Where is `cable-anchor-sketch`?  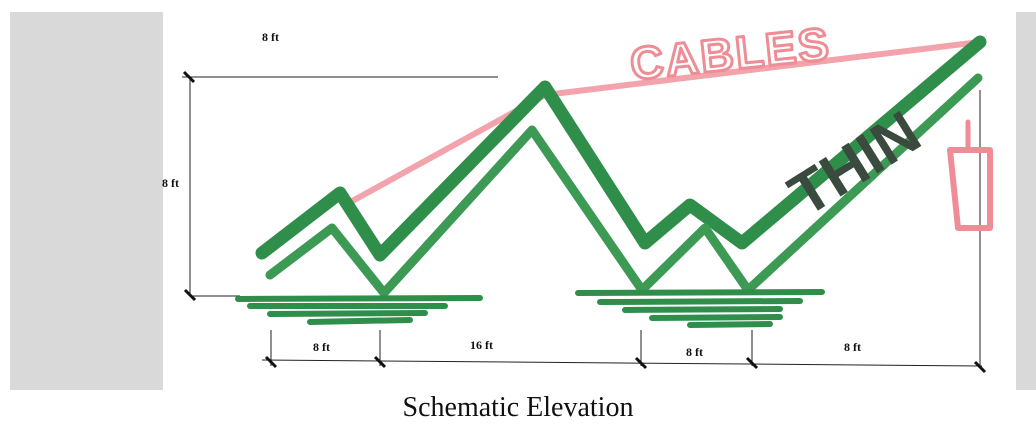 cable-anchor-sketch is located at coordinates (970, 189).